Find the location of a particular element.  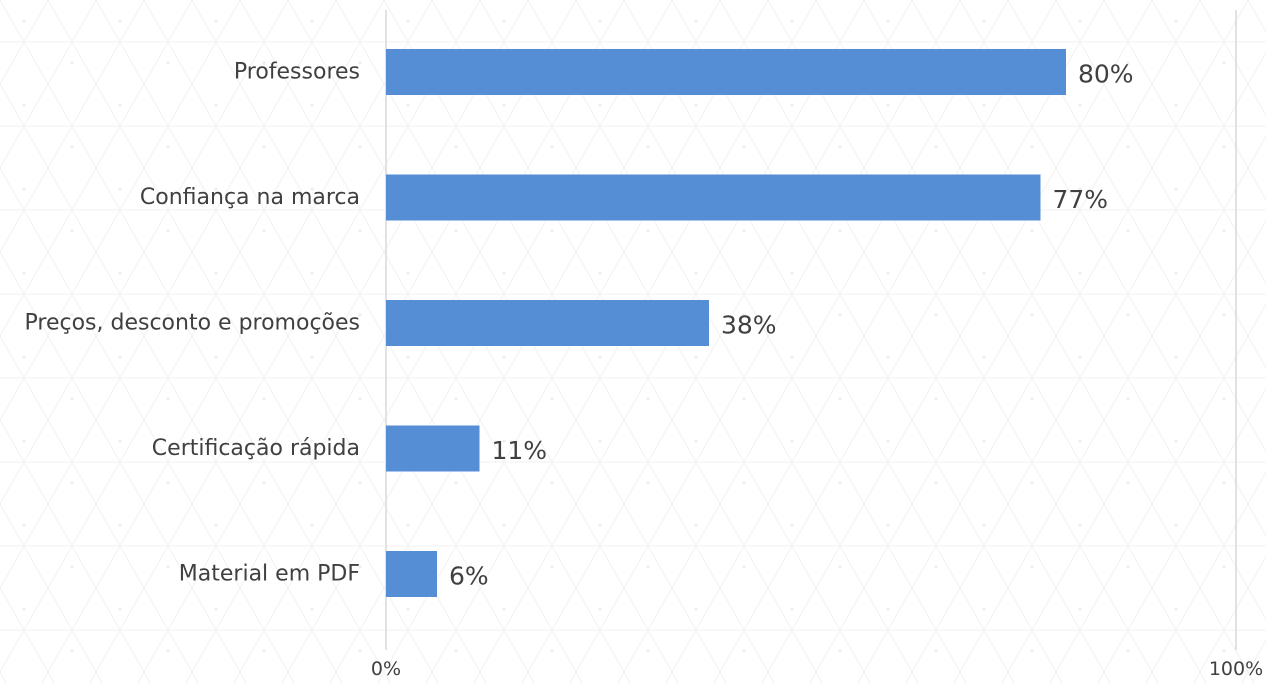

data-label-4: 6% is located at coordinates (469, 576).